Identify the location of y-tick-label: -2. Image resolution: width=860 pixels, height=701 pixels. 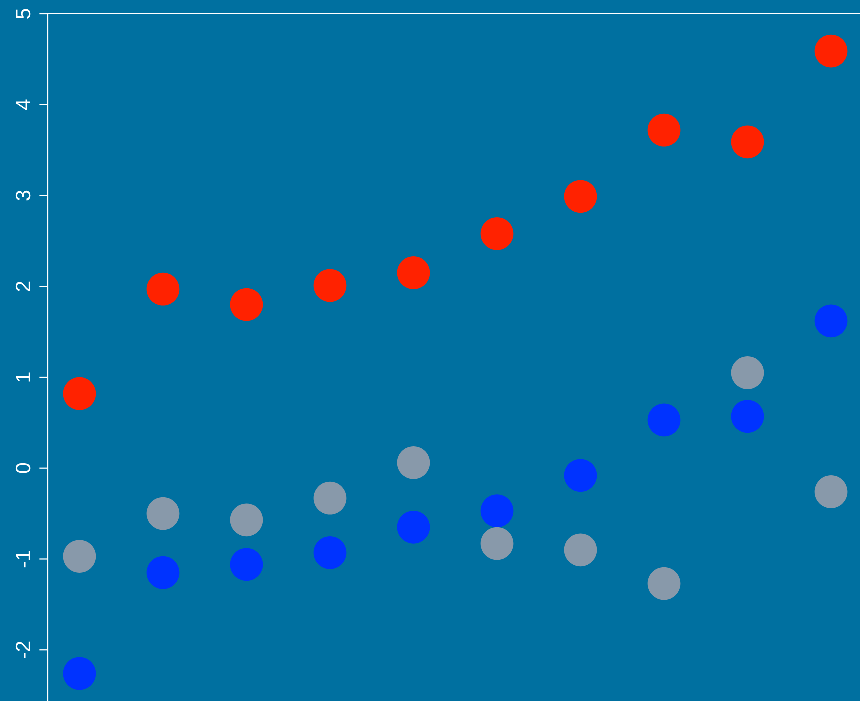
(23, 650).